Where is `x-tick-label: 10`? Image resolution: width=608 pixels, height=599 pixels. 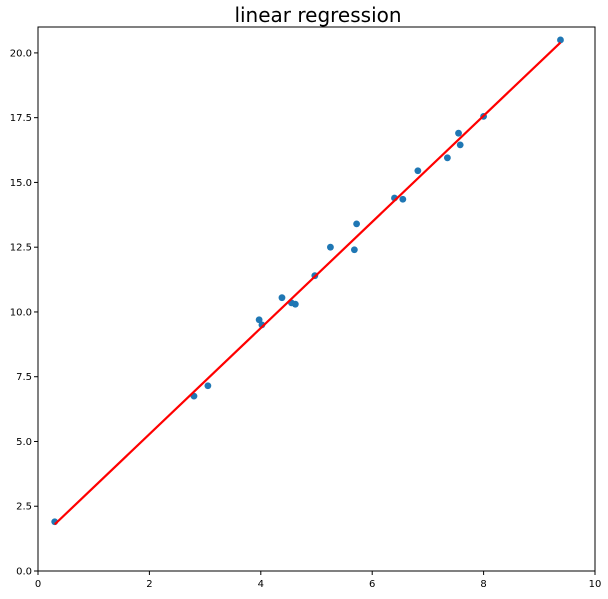
x-tick-label: 10 is located at coordinates (595, 584).